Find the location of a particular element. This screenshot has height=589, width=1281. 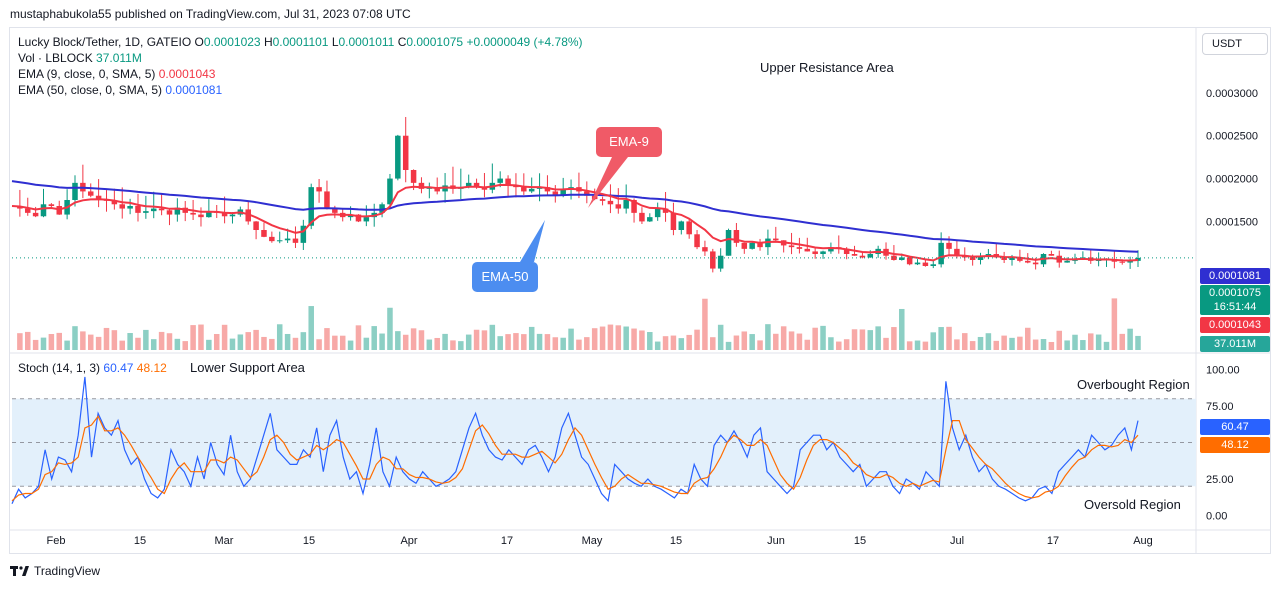

stoch-label: Stoch (14, 1, 3) is located at coordinates (59, 368).